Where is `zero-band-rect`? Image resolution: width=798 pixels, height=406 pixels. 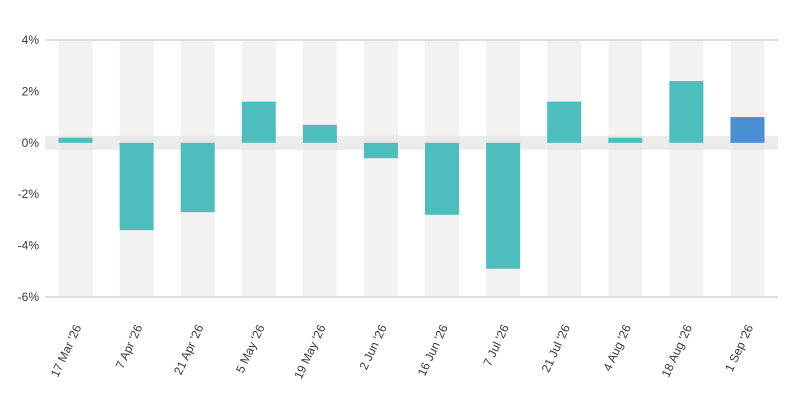 zero-band-rect is located at coordinates (411, 142).